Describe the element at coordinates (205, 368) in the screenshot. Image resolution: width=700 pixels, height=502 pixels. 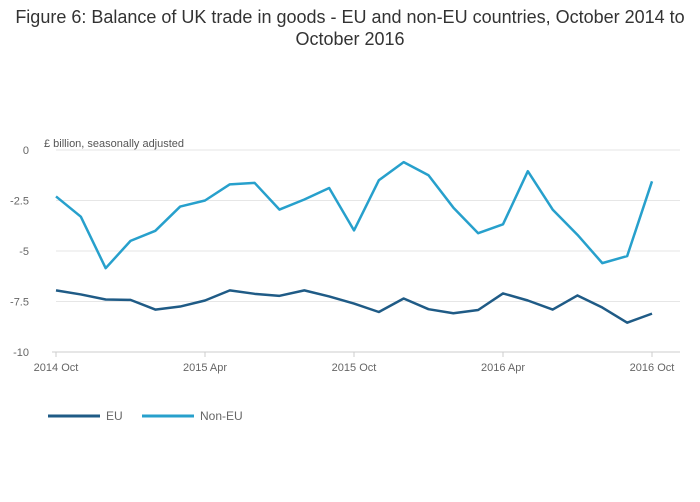
I see `x-tick-label: 2015 Apr` at that location.